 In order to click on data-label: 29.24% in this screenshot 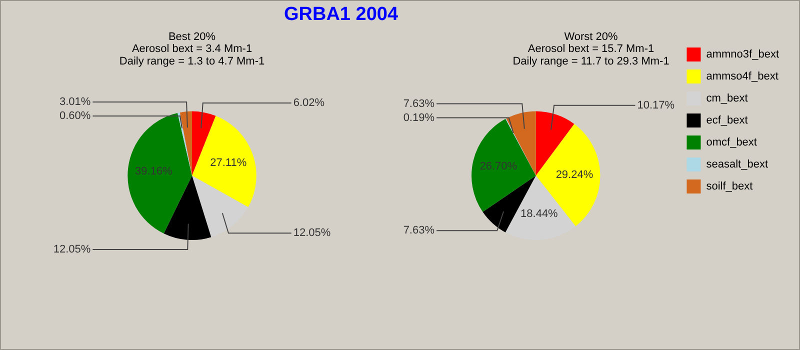, I will do `click(575, 175)`.